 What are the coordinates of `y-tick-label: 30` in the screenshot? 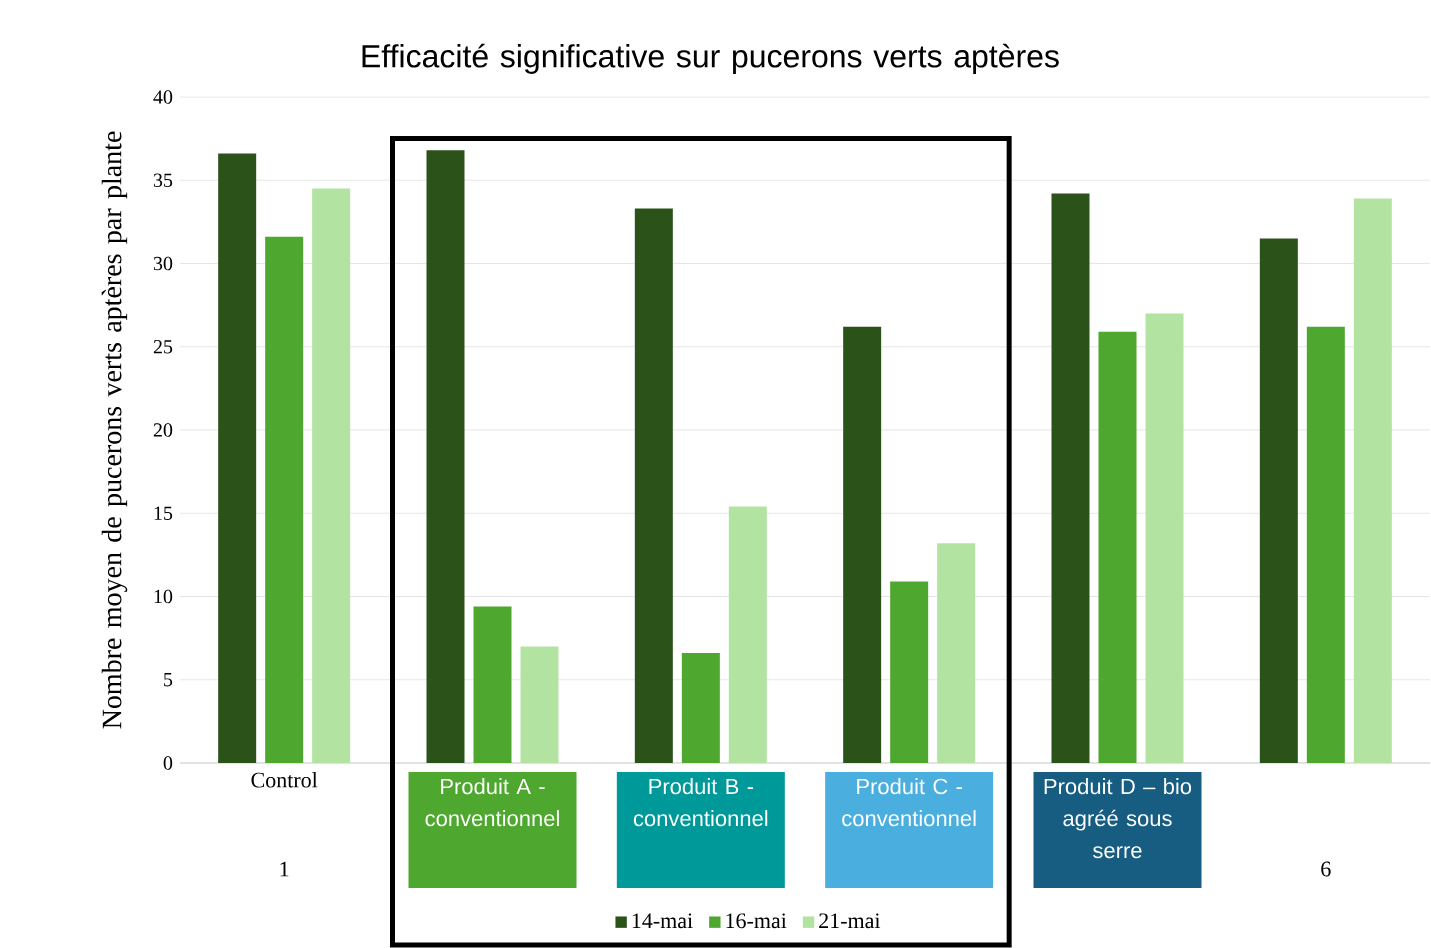 It's located at (163, 263).